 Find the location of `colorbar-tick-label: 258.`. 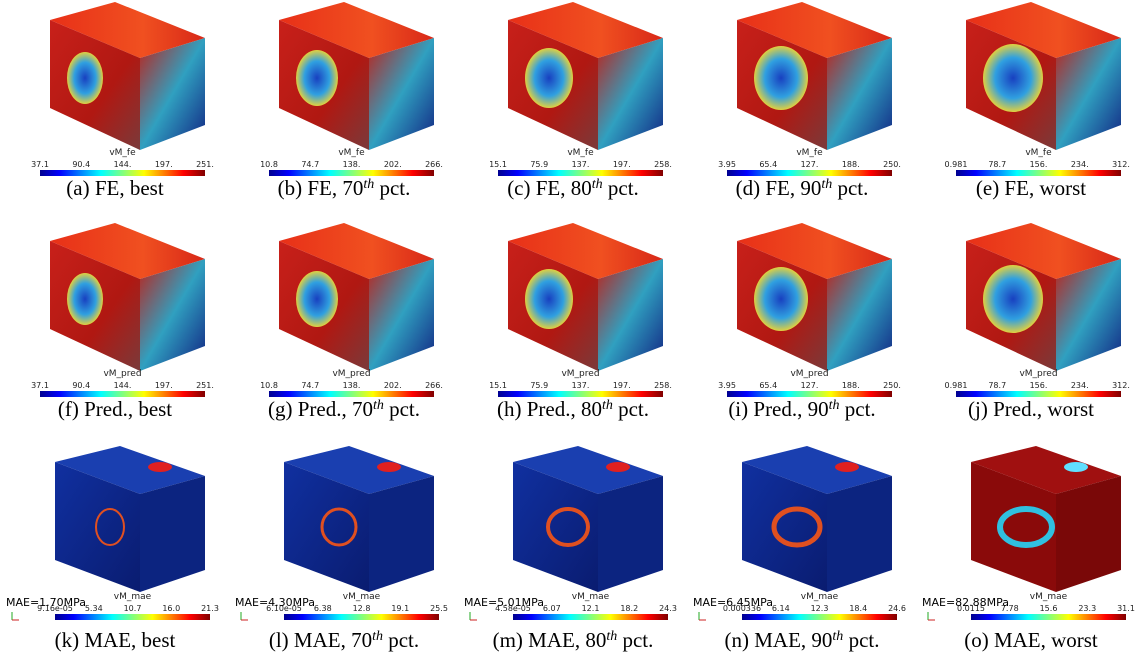

colorbar-tick-label: 258. is located at coordinates (663, 164).